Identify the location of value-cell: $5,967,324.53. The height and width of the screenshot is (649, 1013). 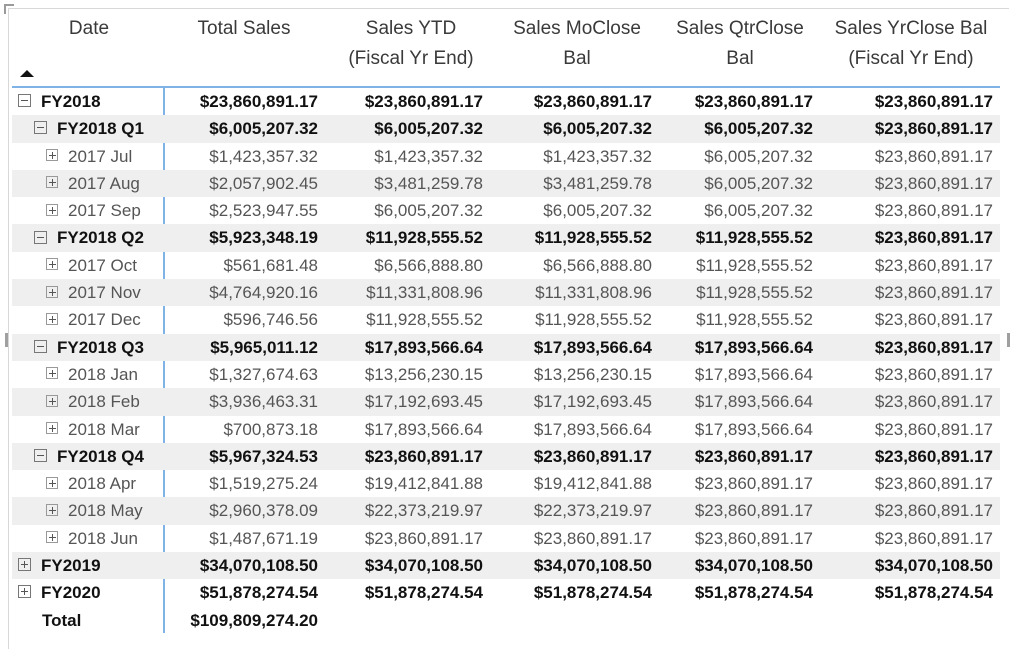
(263, 456).